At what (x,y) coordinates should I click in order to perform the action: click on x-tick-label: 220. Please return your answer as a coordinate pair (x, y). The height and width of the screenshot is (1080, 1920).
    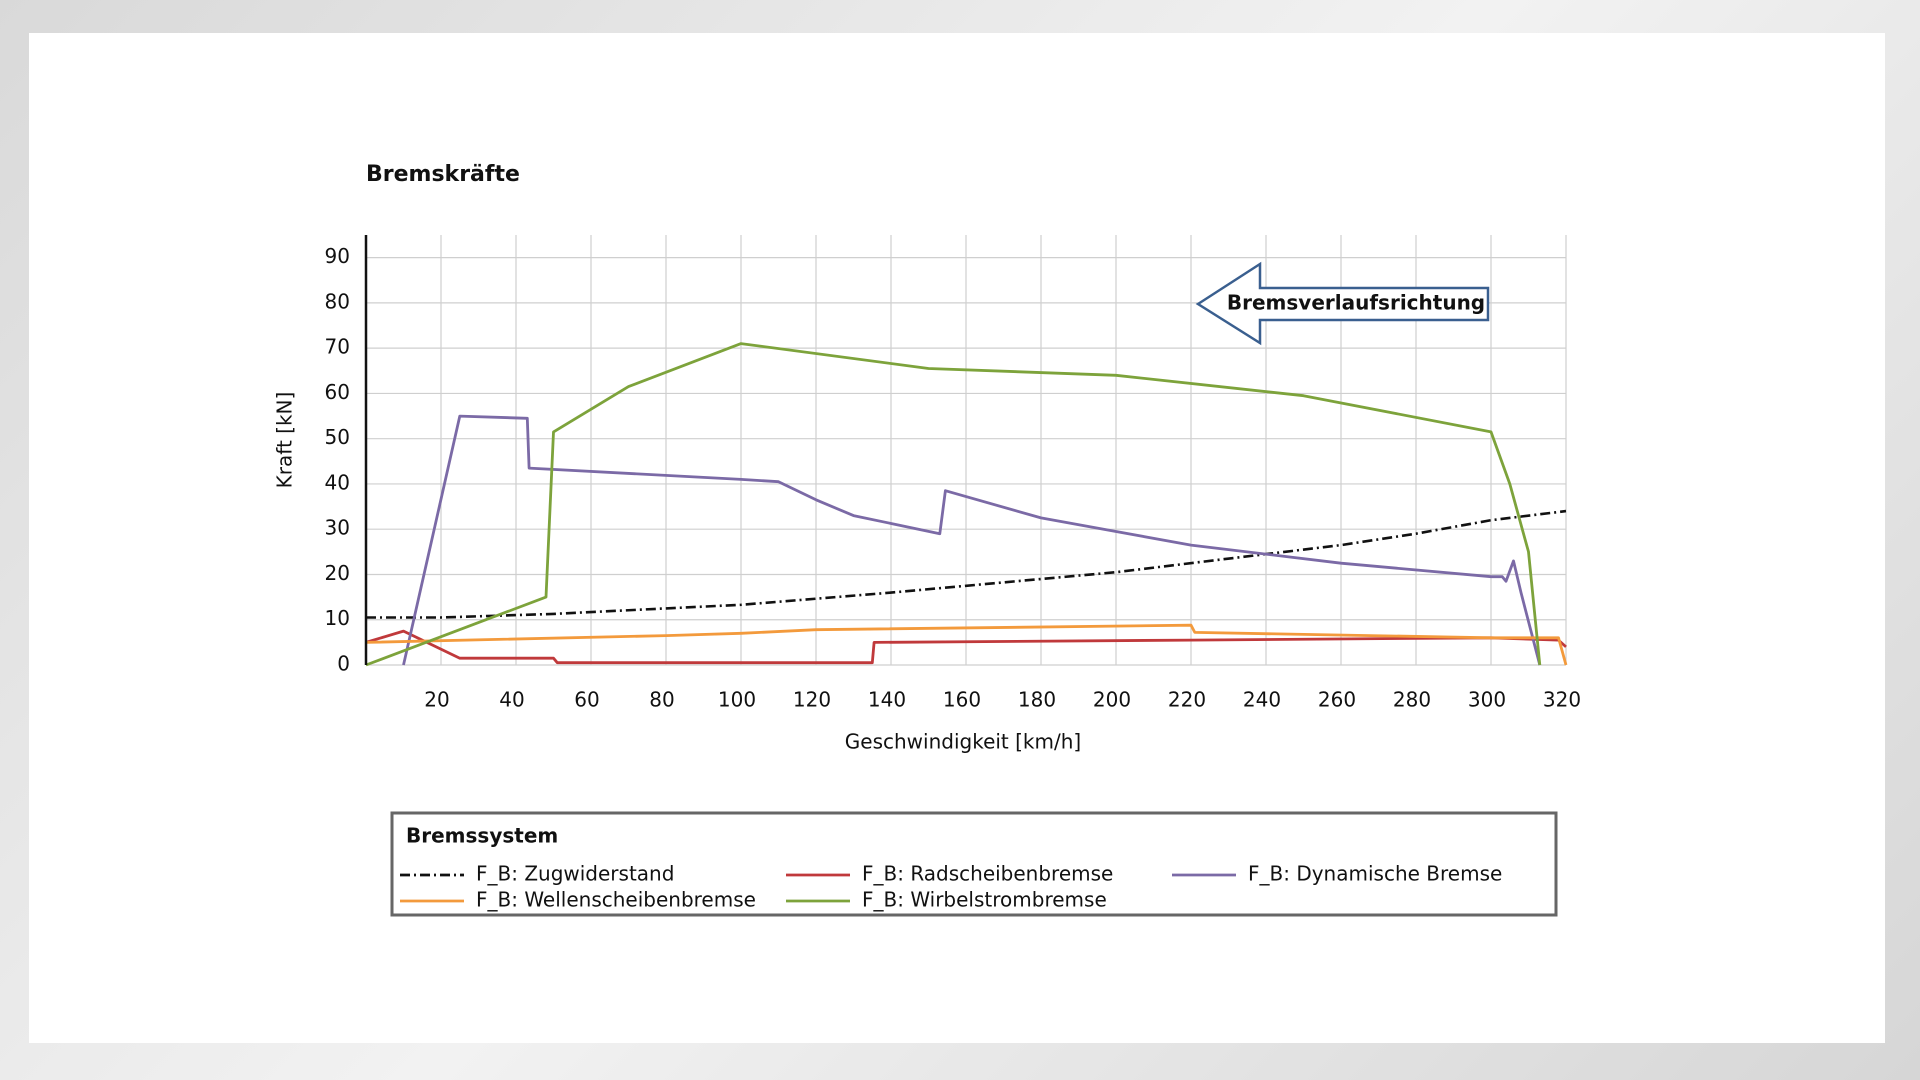
    Looking at the image, I should click on (1187, 700).